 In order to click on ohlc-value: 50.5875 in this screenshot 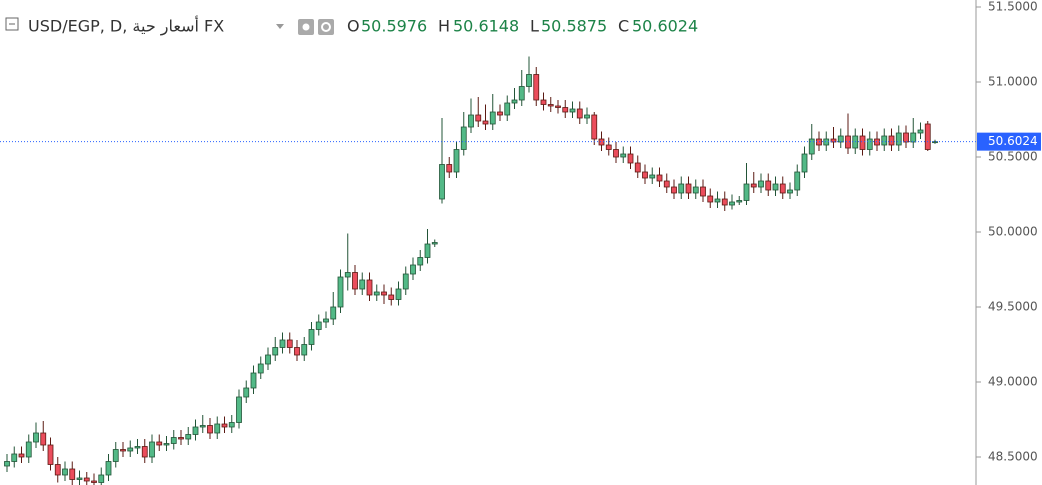, I will do `click(574, 26)`.